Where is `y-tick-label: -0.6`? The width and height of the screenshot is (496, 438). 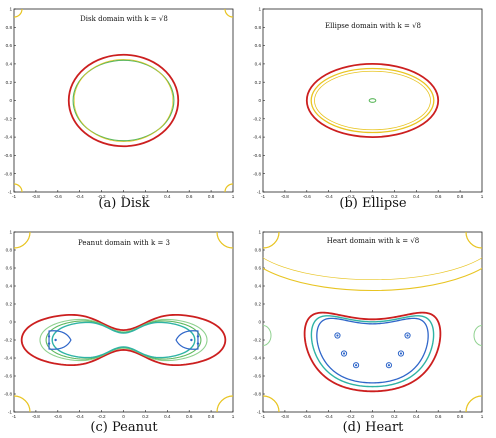 y-tick-label: -0.6 is located at coordinates (257, 376).